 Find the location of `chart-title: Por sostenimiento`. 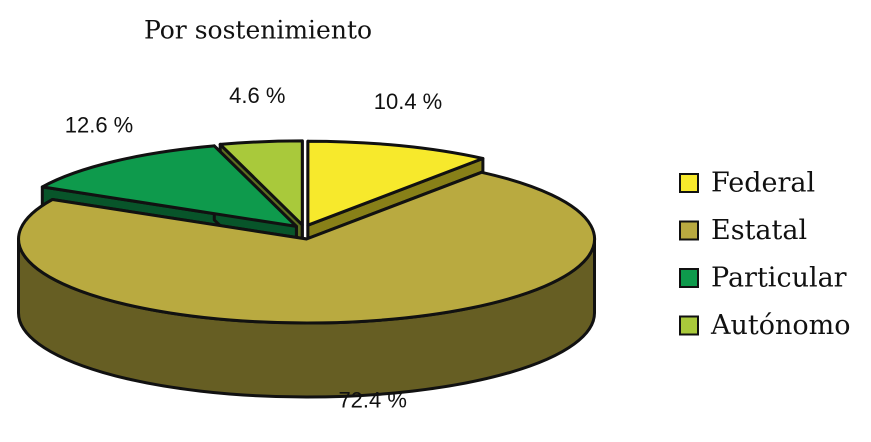

chart-title: Por sostenimiento is located at coordinates (258, 30).